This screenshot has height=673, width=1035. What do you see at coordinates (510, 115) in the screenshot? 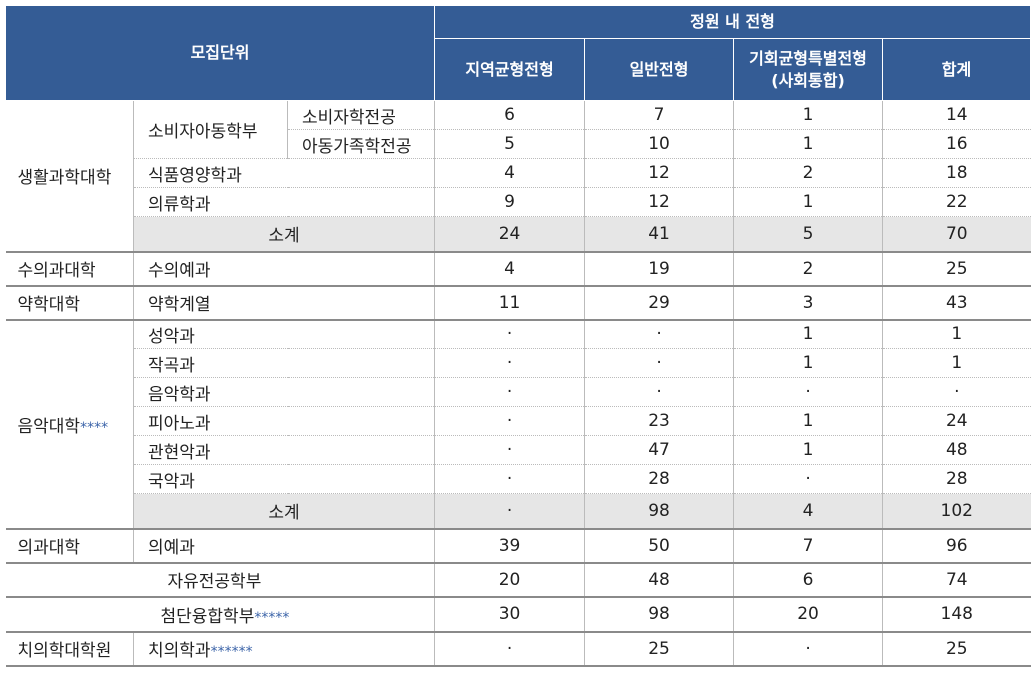
I see `value-cell: 6` at bounding box center [510, 115].